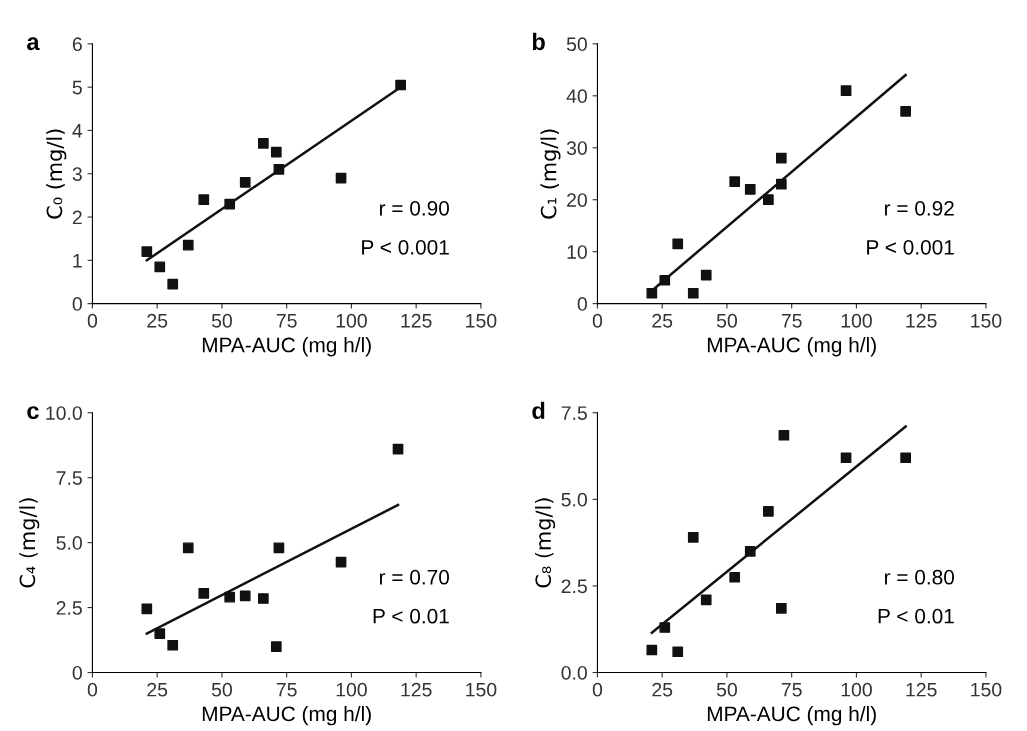 The image size is (1027, 731). What do you see at coordinates (576, 96) in the screenshot?
I see `y-tick-label: 40` at bounding box center [576, 96].